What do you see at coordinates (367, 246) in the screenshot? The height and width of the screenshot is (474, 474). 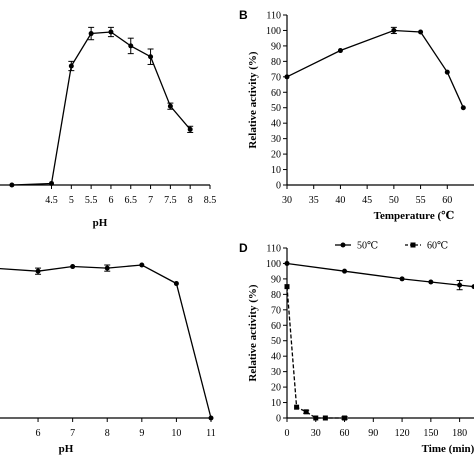 I see `legend-label: 50℃` at bounding box center [367, 246].